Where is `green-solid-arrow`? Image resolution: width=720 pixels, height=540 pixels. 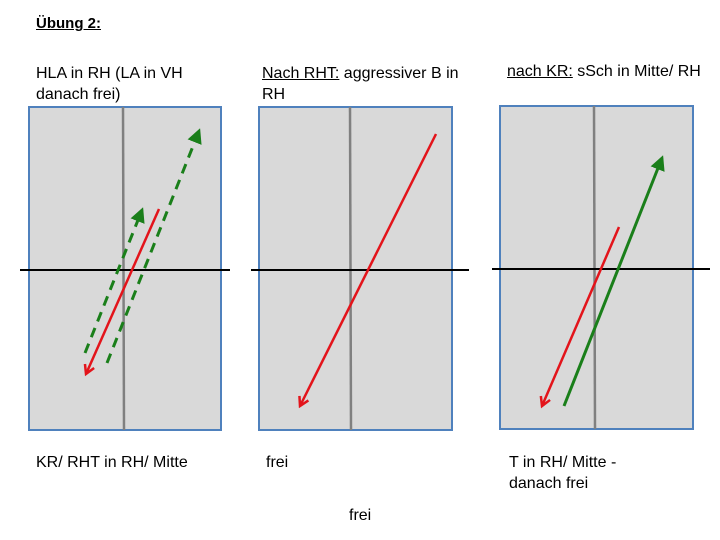
green-solid-arrow is located at coordinates (613, 281).